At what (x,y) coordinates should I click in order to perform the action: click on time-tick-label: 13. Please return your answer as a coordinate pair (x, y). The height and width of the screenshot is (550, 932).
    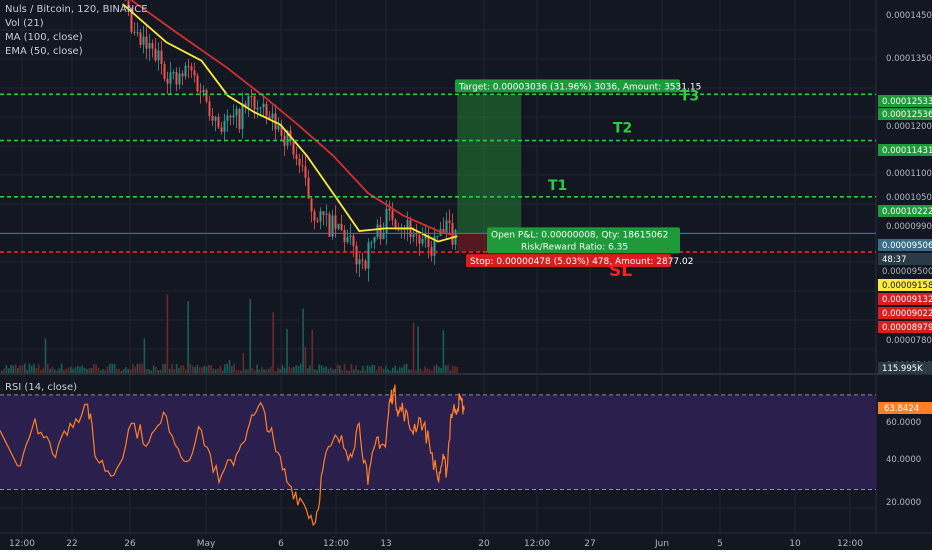
    Looking at the image, I should click on (385, 544).